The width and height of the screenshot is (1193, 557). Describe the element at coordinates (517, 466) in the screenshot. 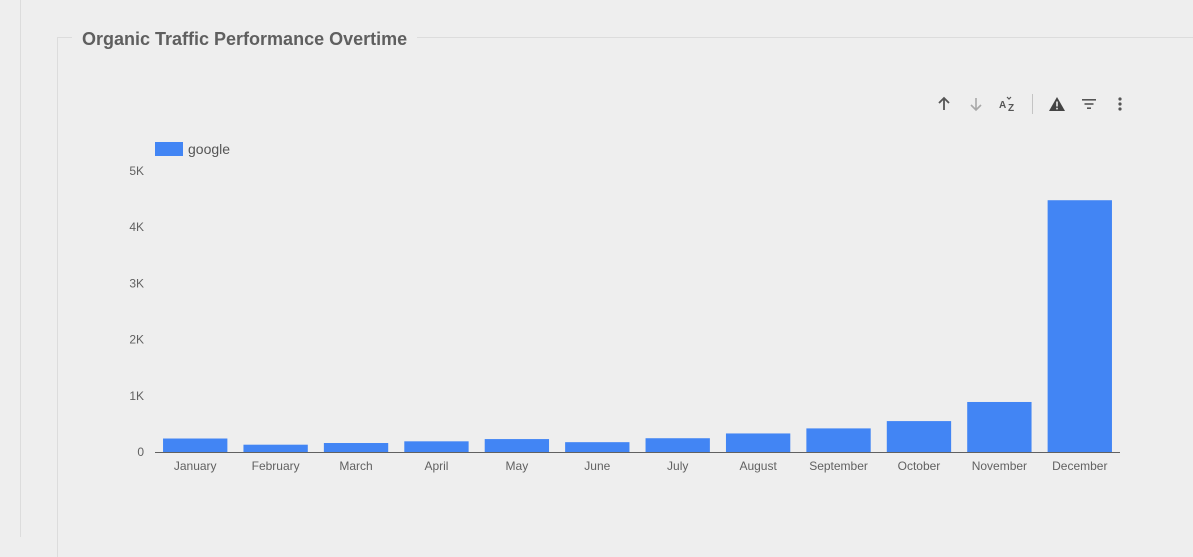

I see `x-tick-label: May` at that location.